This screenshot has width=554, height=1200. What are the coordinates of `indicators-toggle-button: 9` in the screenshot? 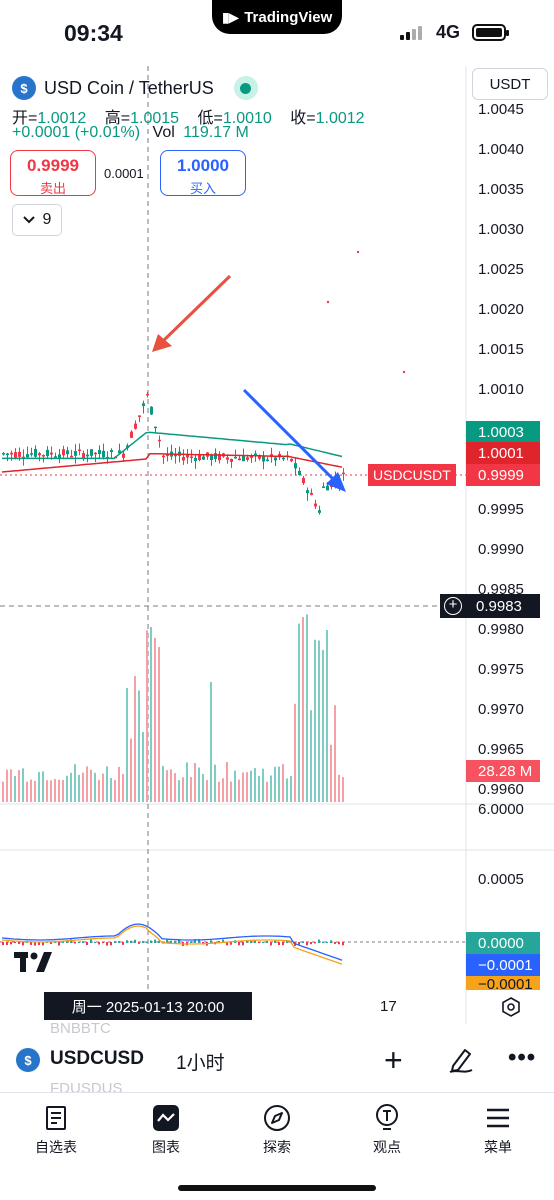 It's located at (37, 220).